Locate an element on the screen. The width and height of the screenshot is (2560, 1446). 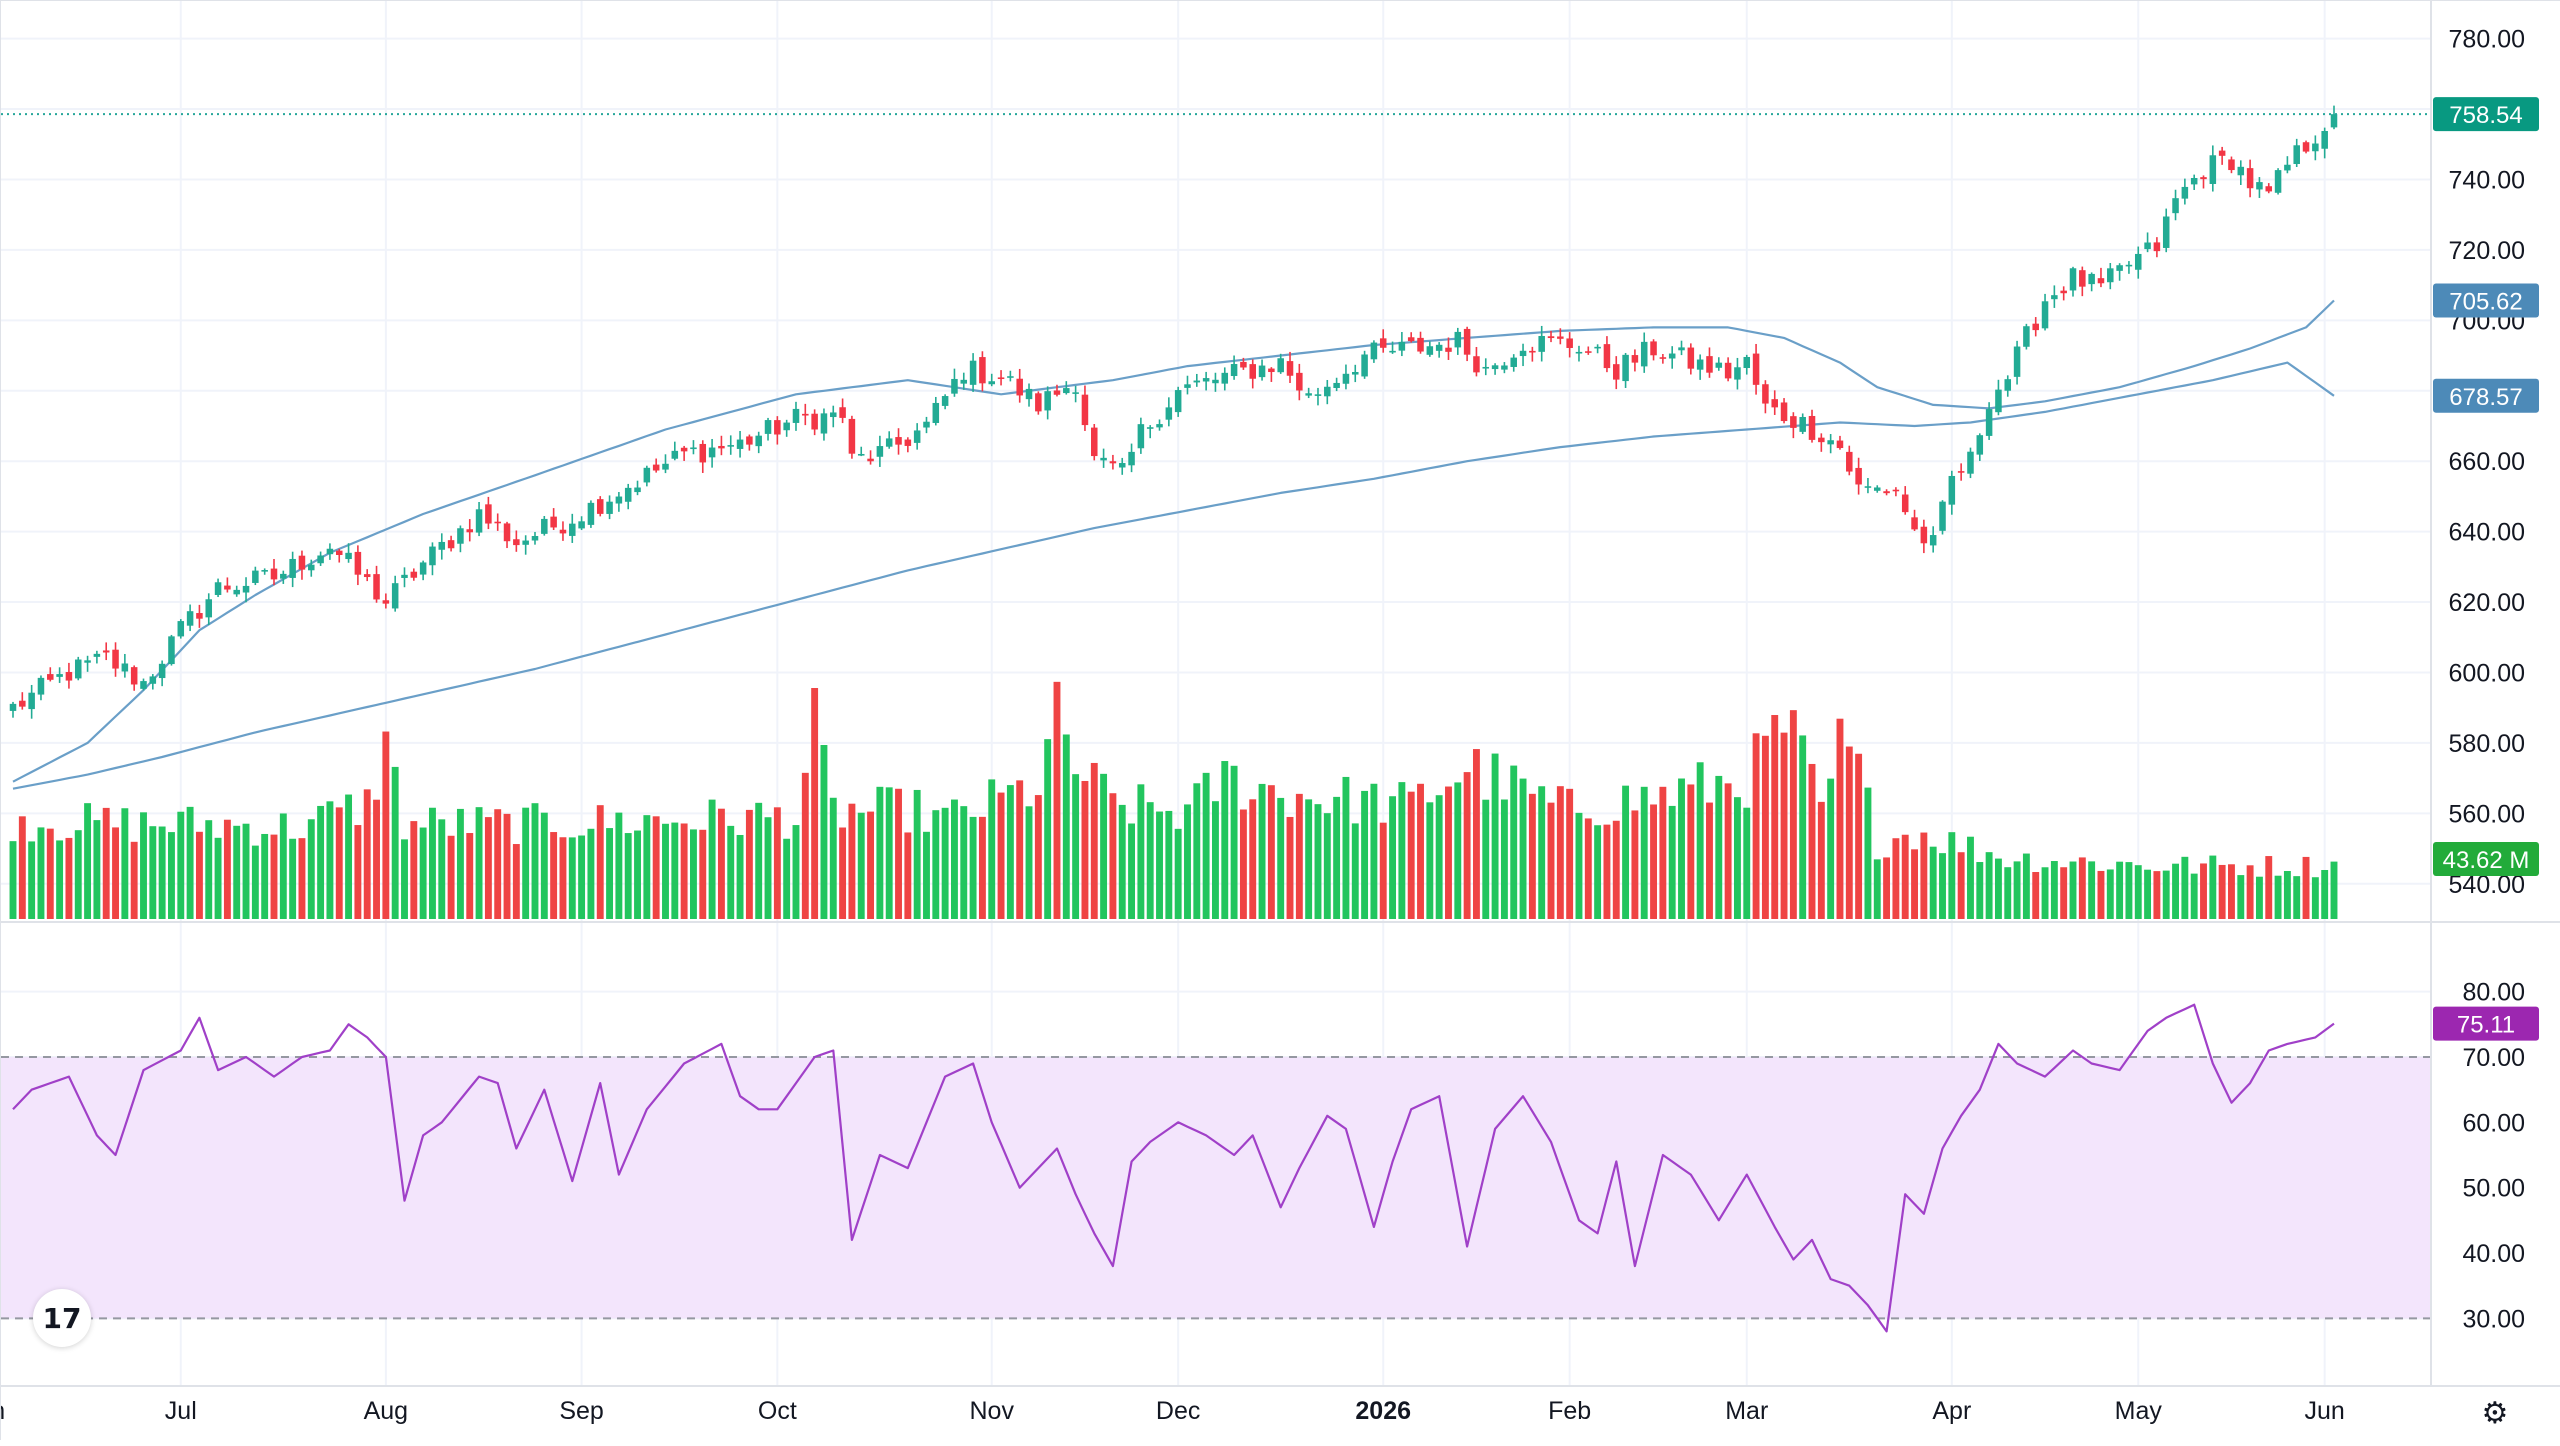
gear-icon: ⚙ is located at coordinates (2495, 1413).